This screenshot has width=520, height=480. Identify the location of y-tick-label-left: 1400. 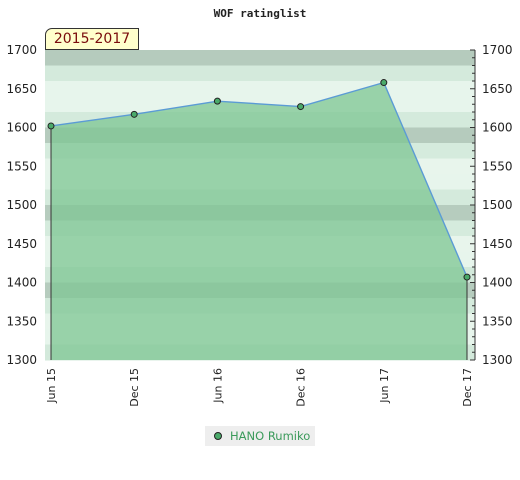
(21, 283).